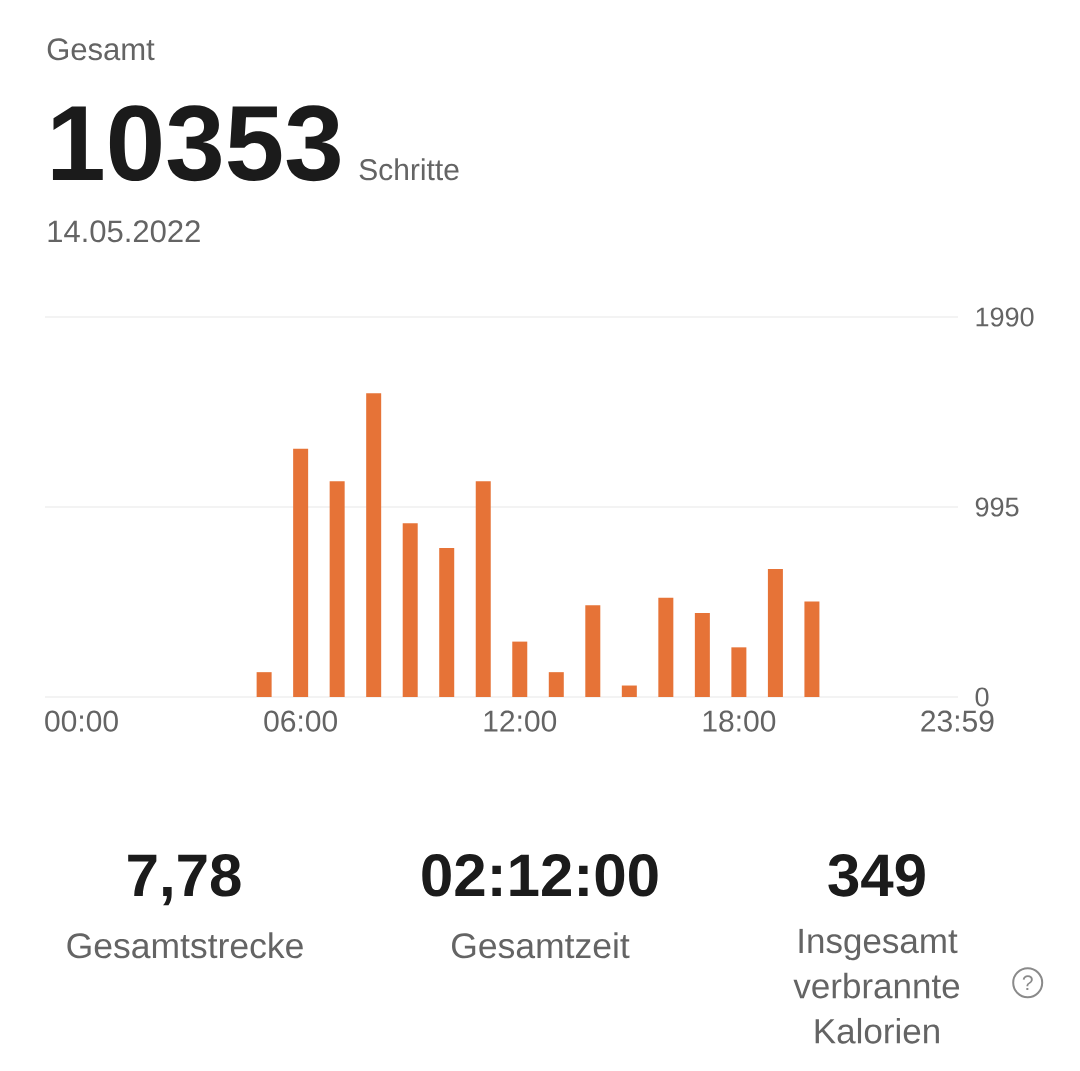 The image size is (1080, 1071). I want to click on text: 7,78, so click(184, 880).